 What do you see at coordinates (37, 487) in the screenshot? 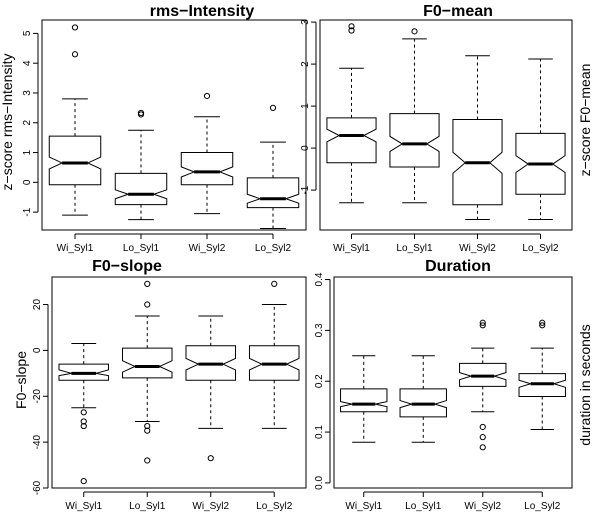
I see `y-tick-label: -60` at bounding box center [37, 487].